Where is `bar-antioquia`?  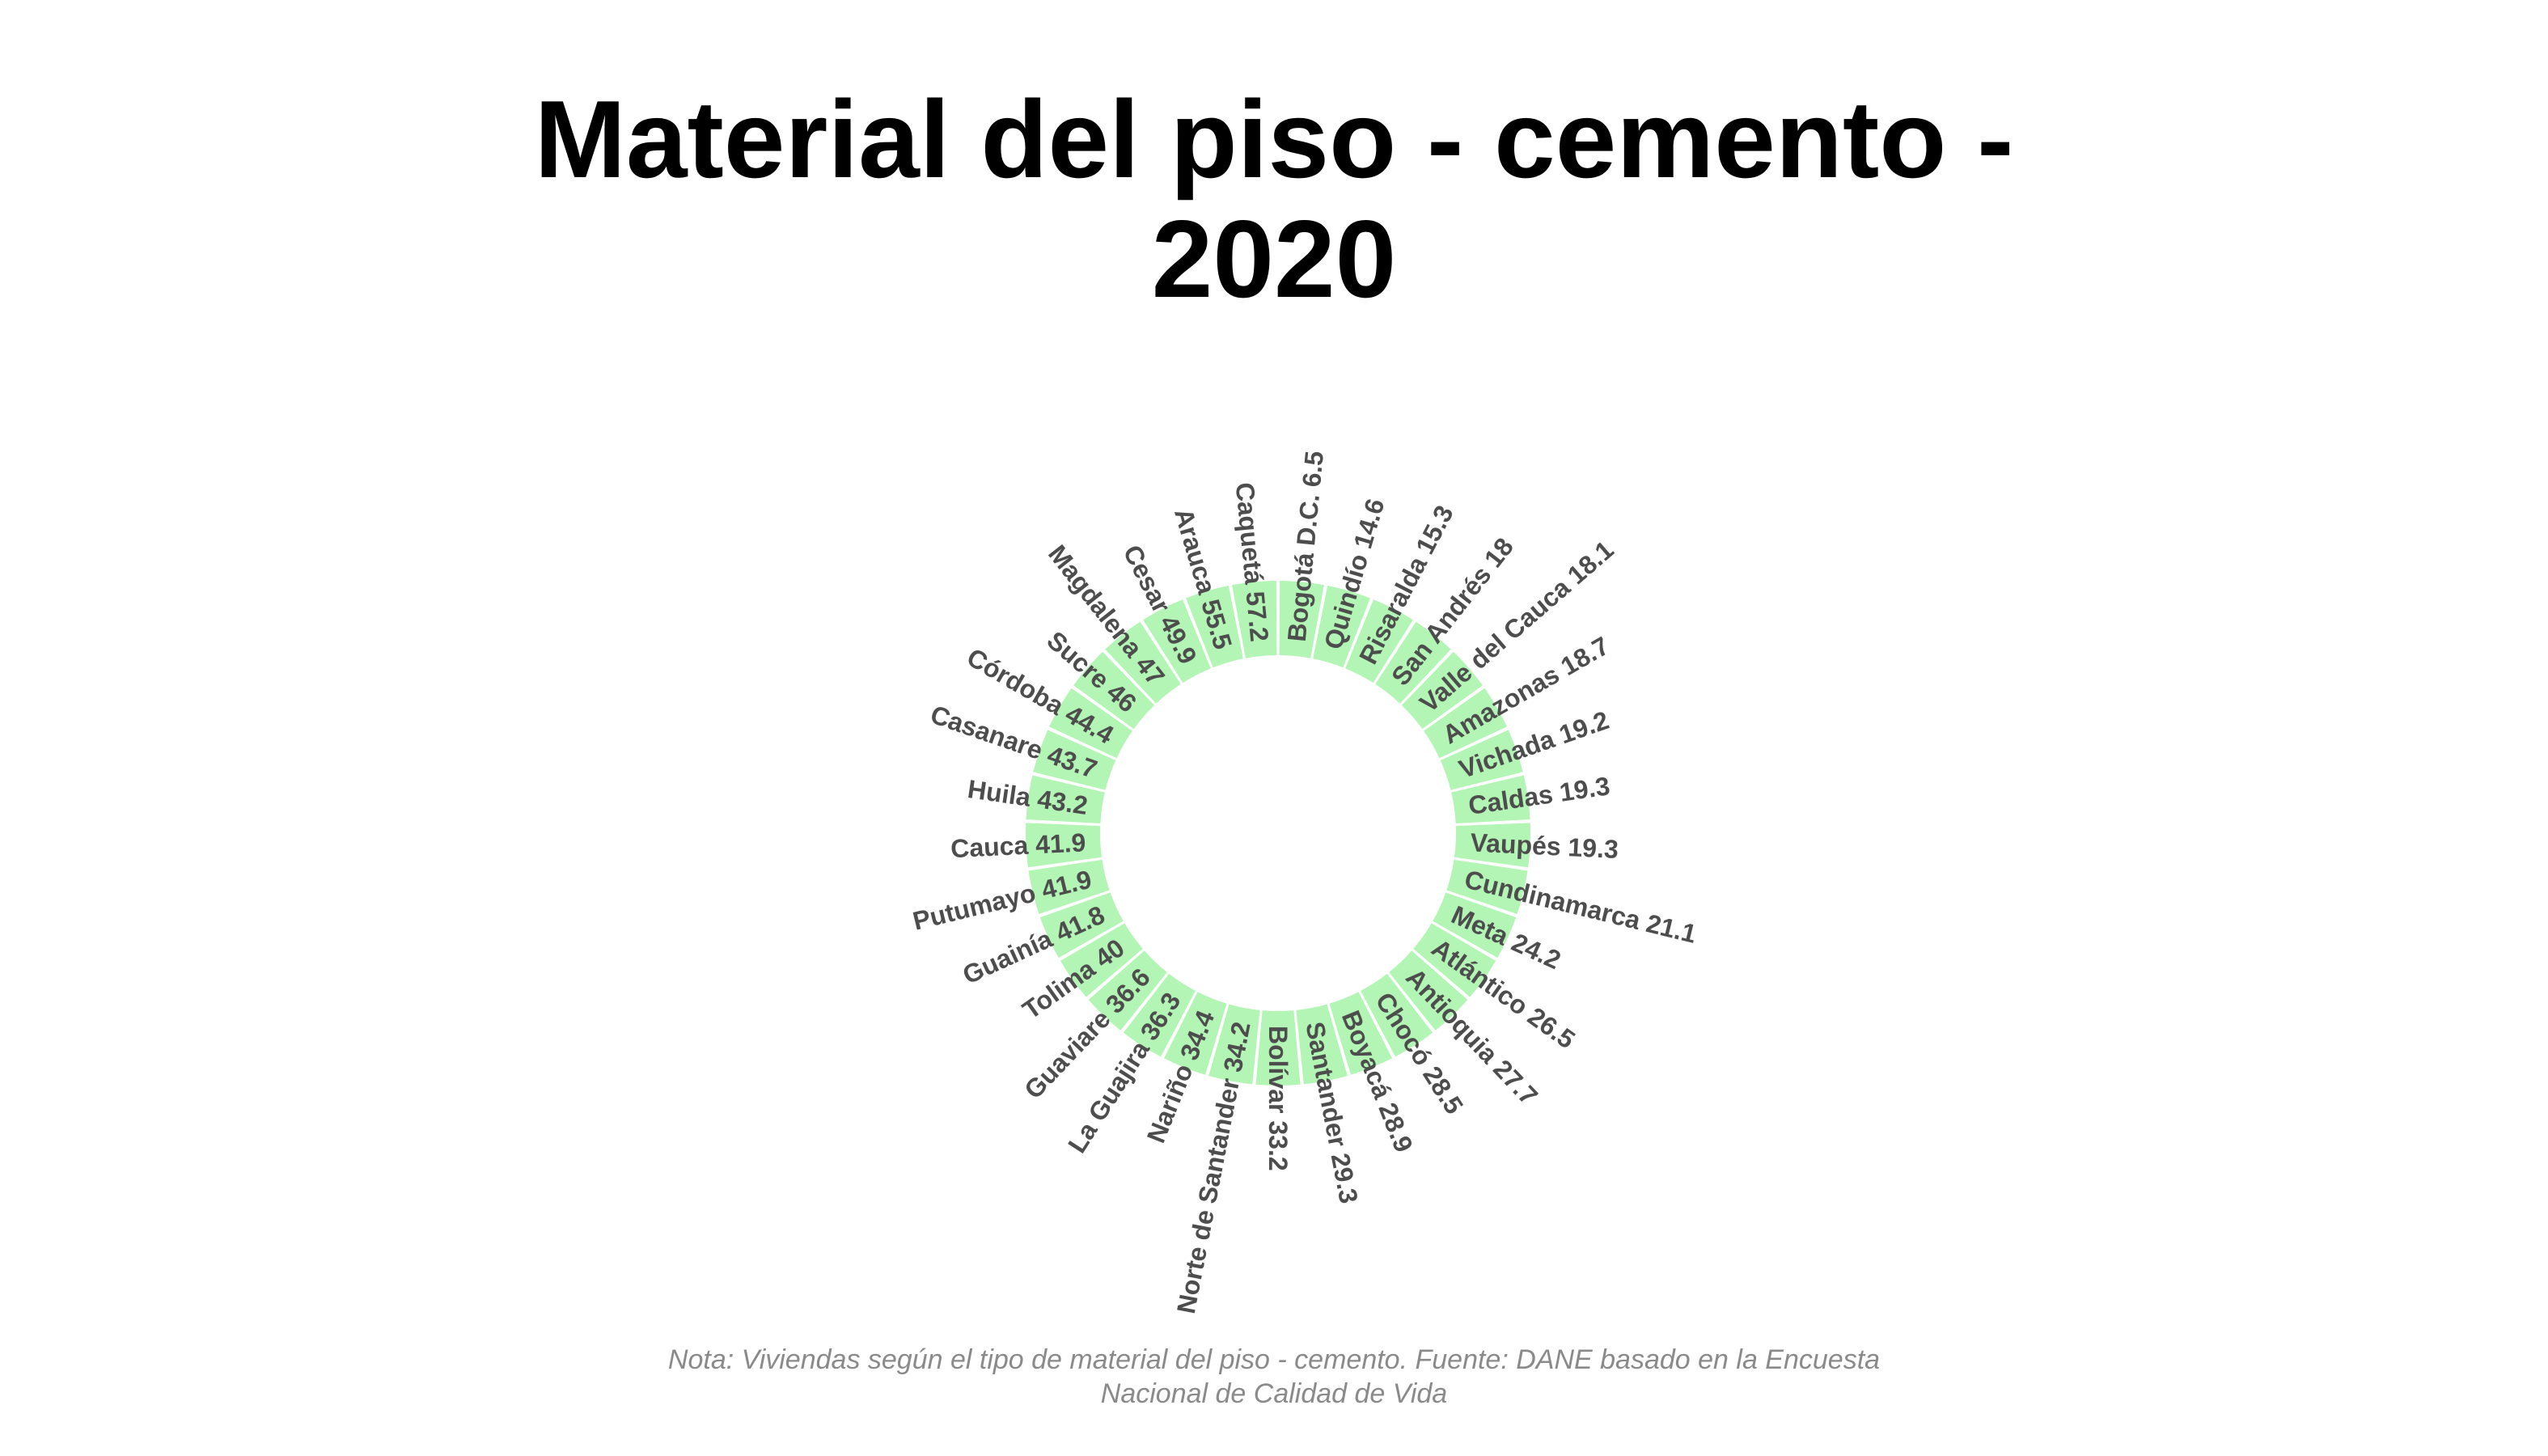
bar-antioquia is located at coordinates (1428, 990).